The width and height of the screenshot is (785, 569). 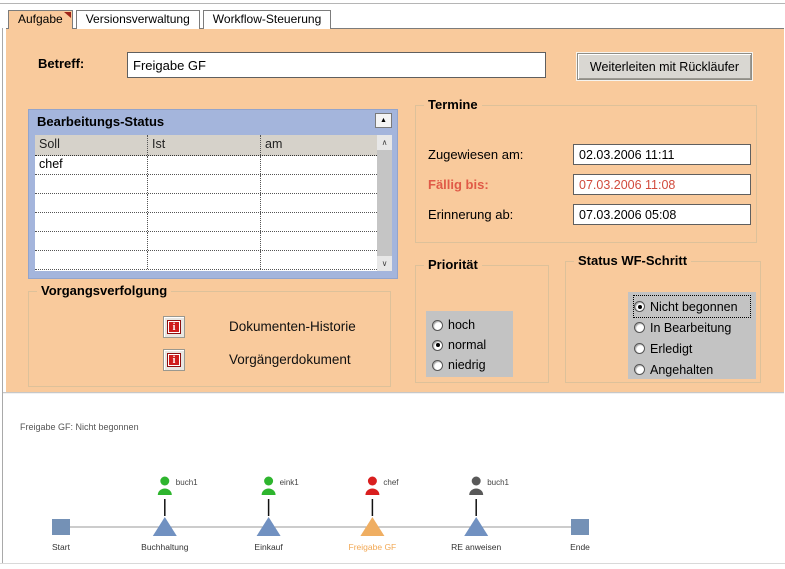 I want to click on collapse-section-button: ▲, so click(x=383, y=120).